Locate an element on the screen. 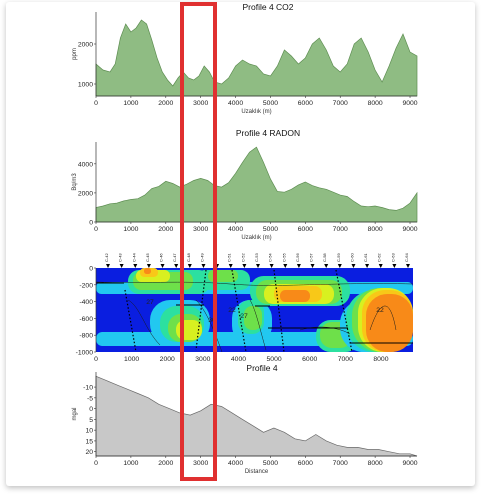  x-tick-label-radon: 4000 is located at coordinates (235, 229).